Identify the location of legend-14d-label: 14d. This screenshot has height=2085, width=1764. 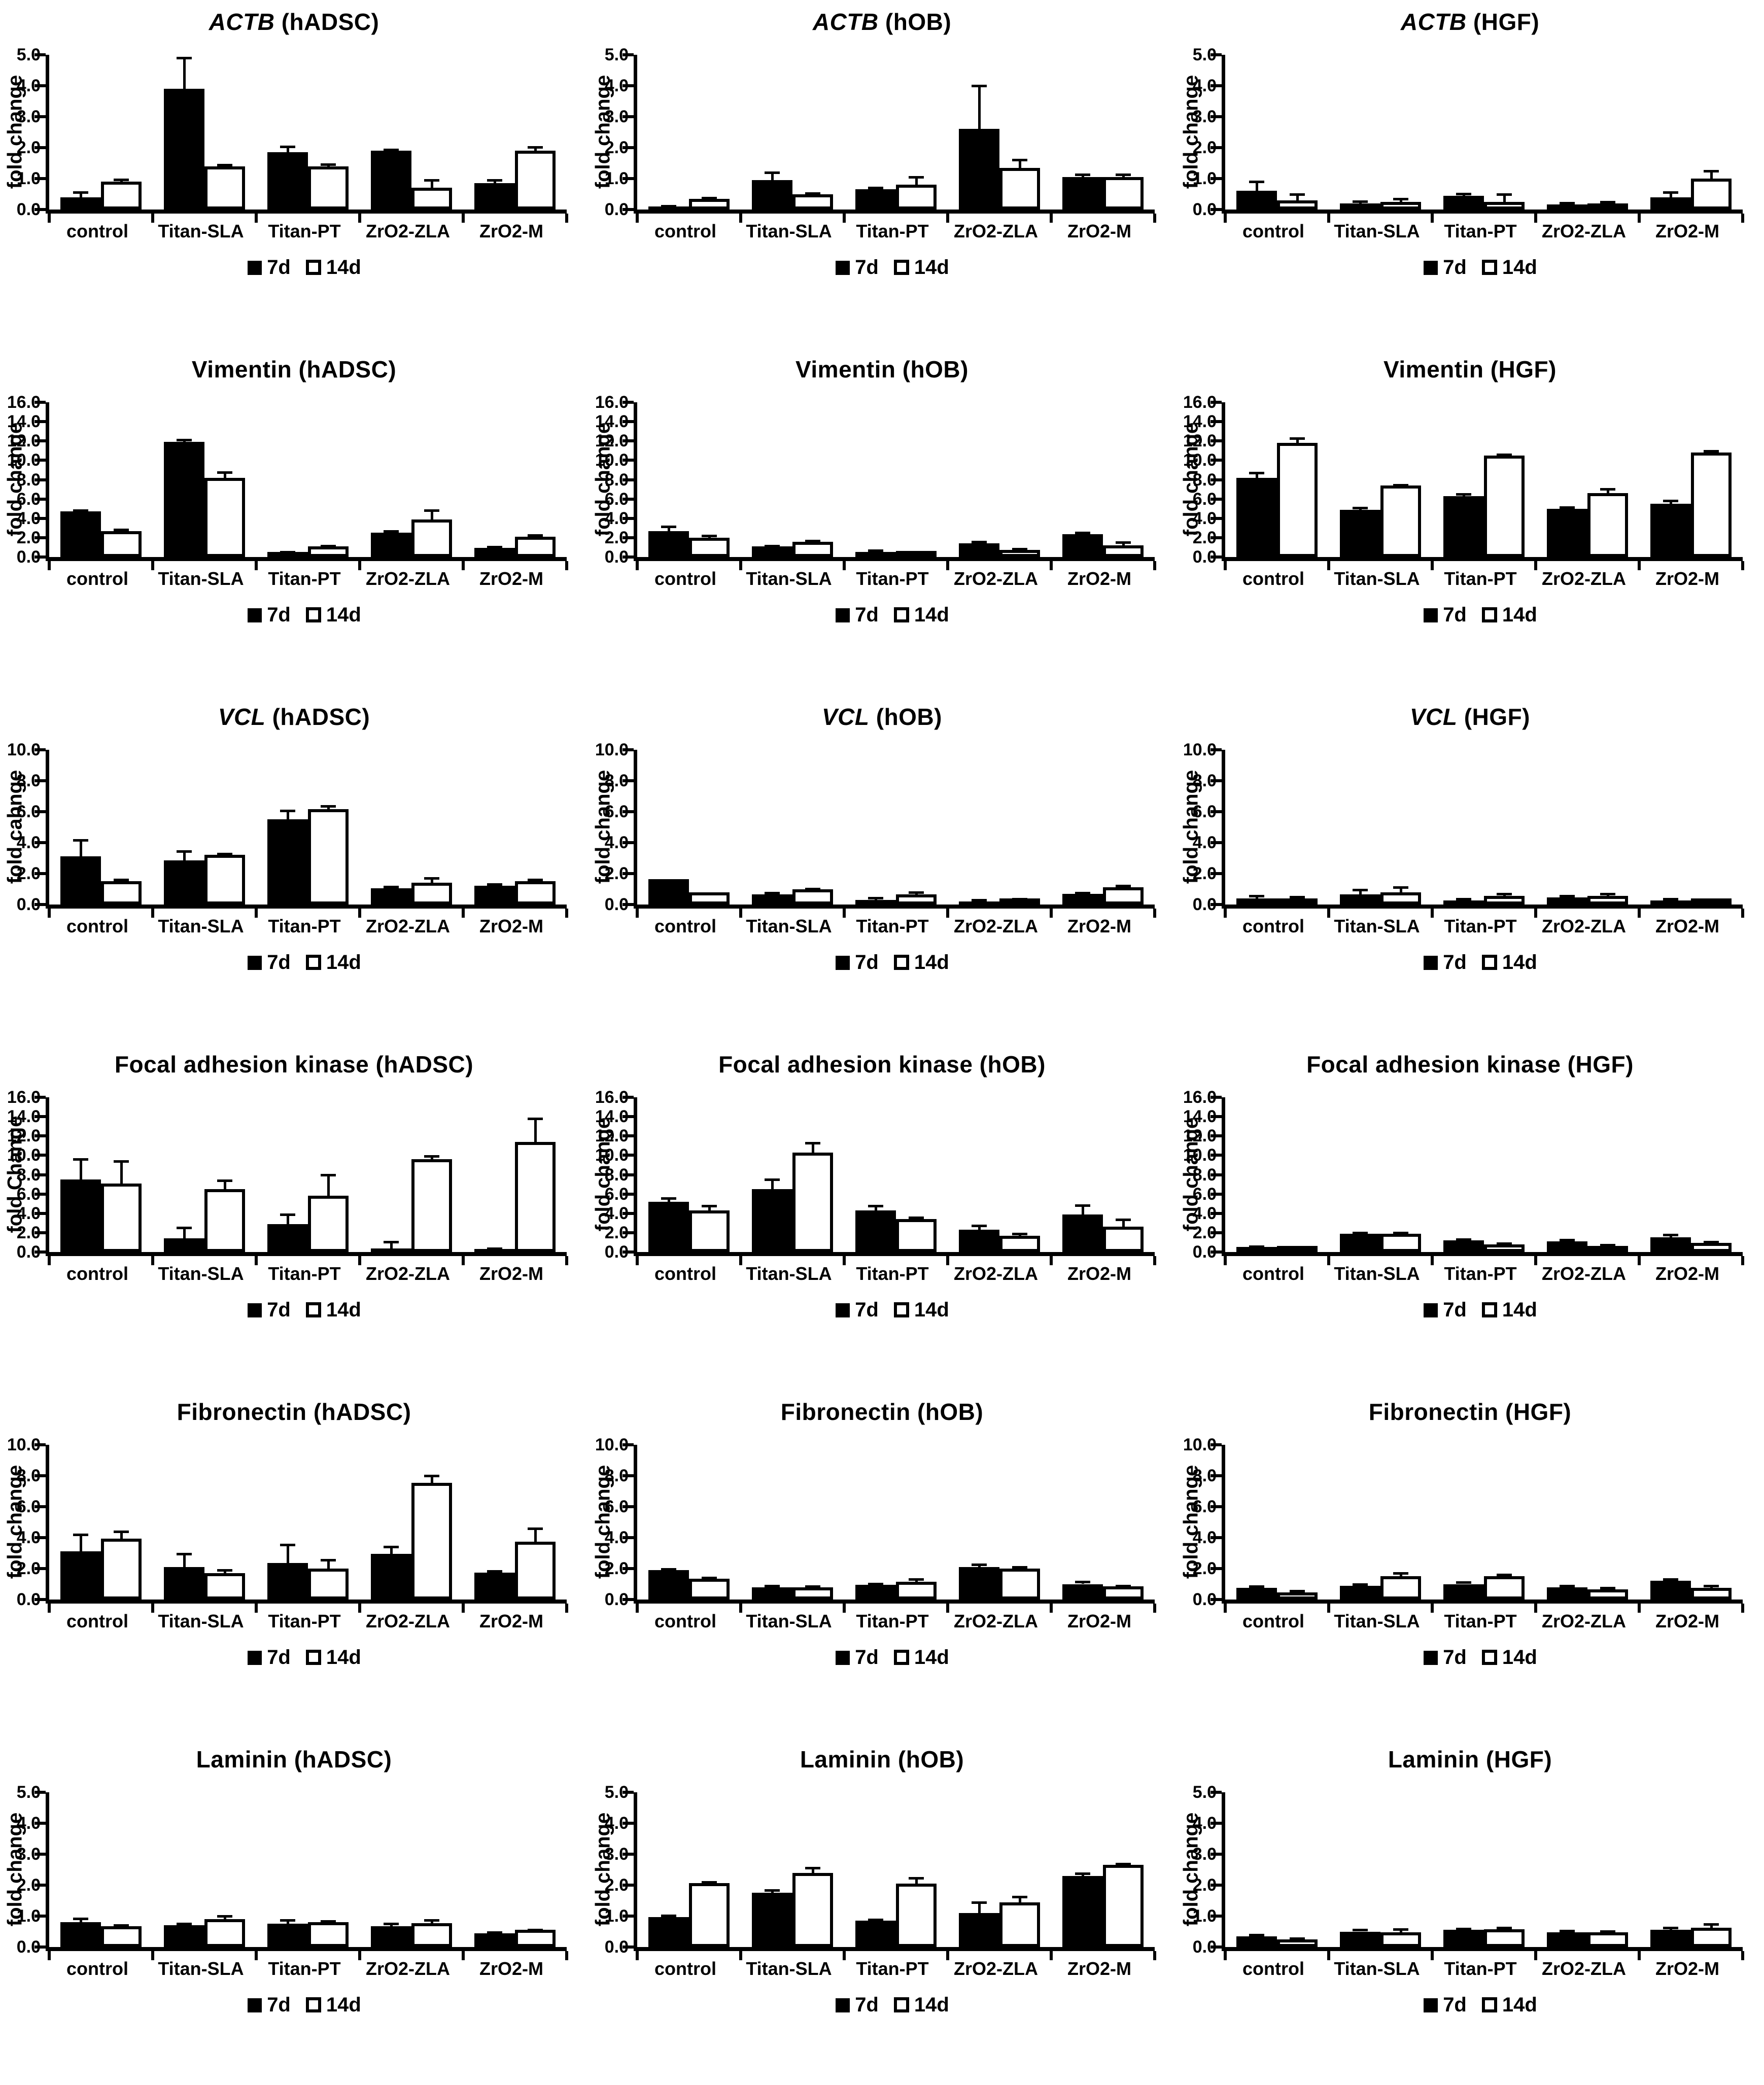
(931, 962).